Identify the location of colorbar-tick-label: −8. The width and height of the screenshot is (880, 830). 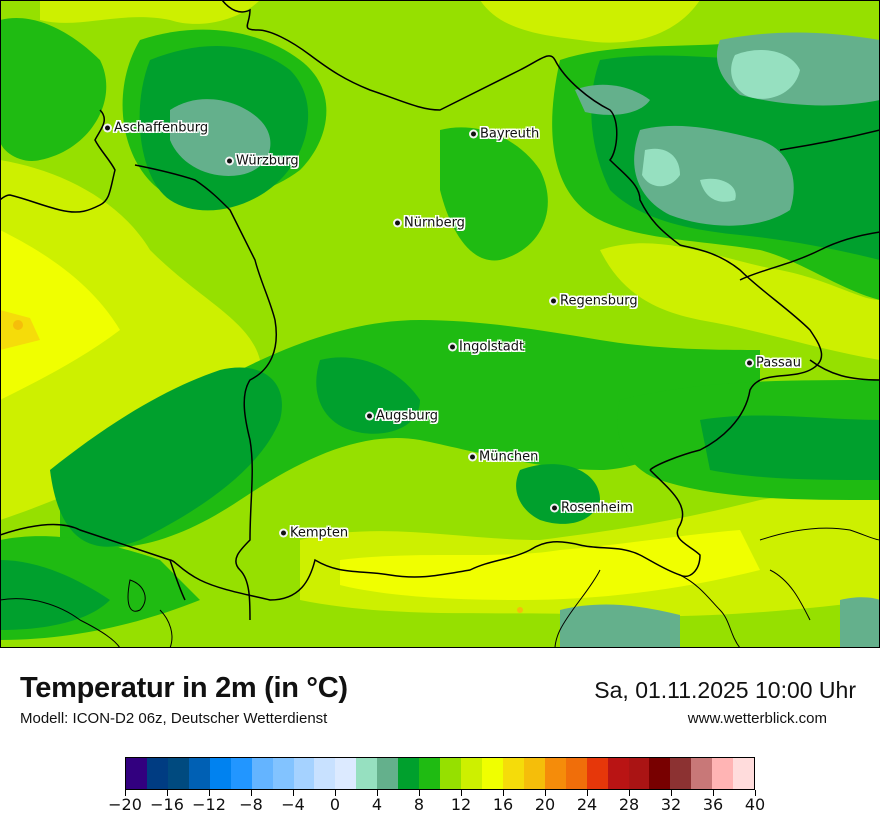
(251, 804).